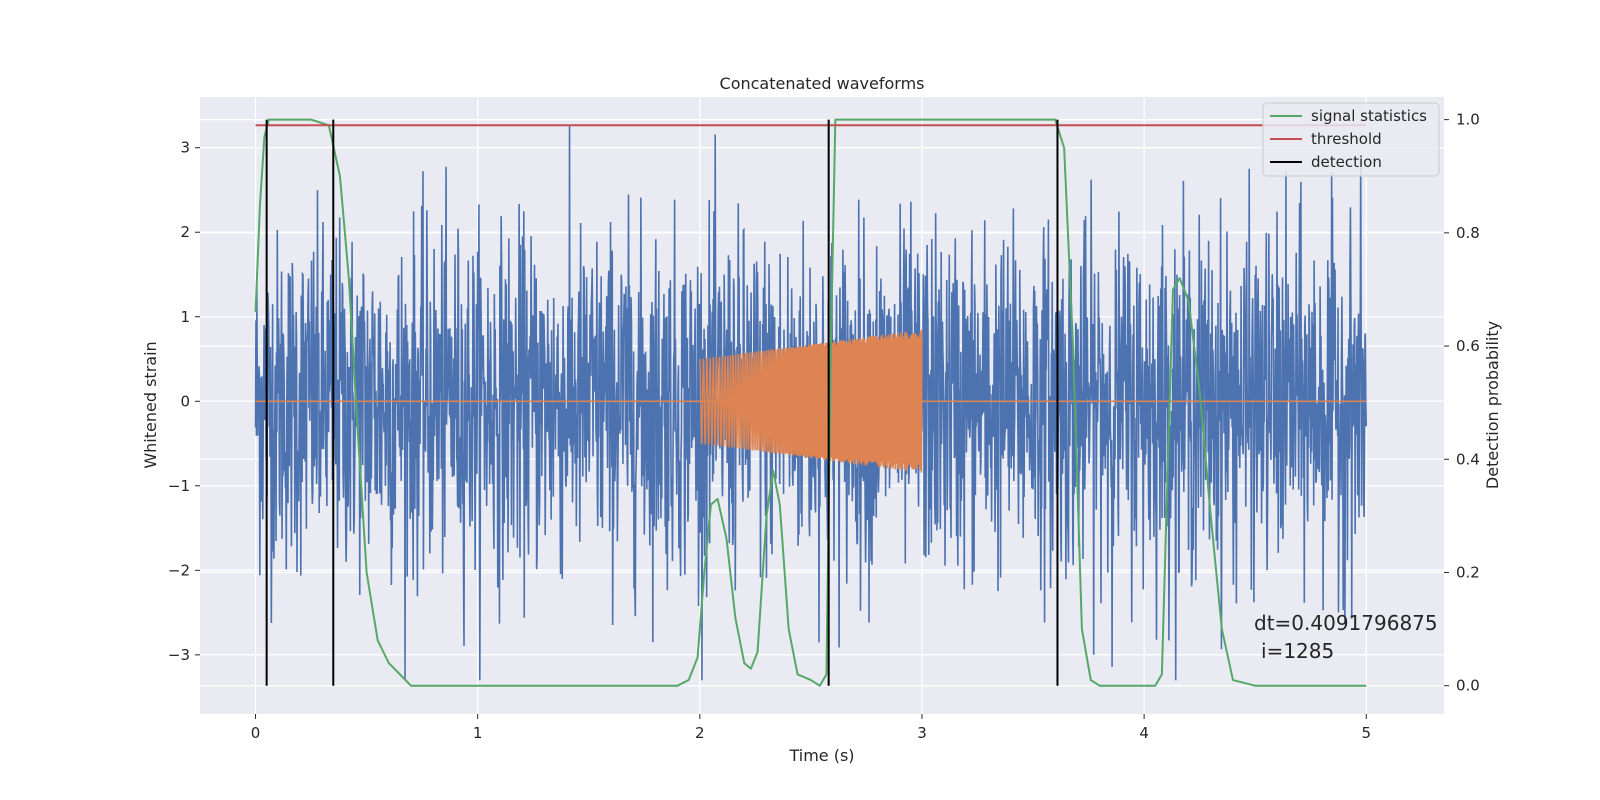  What do you see at coordinates (922, 733) in the screenshot?
I see `x-tick-label: 3` at bounding box center [922, 733].